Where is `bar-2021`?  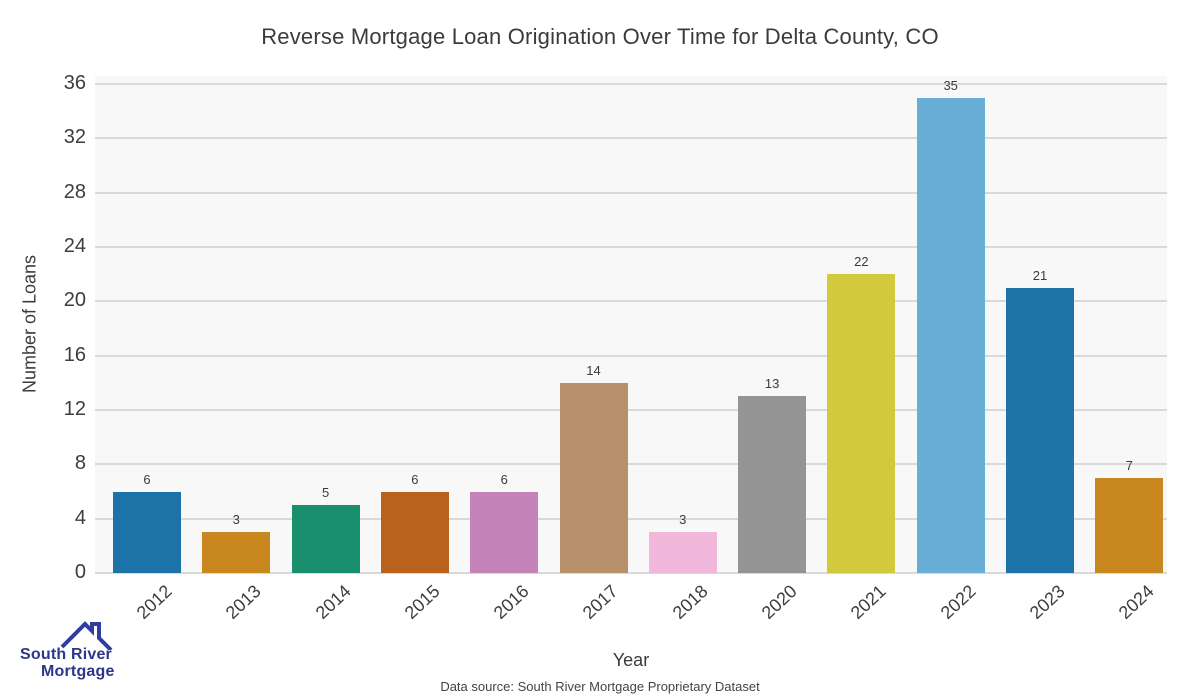
bar-2021 is located at coordinates (861, 423).